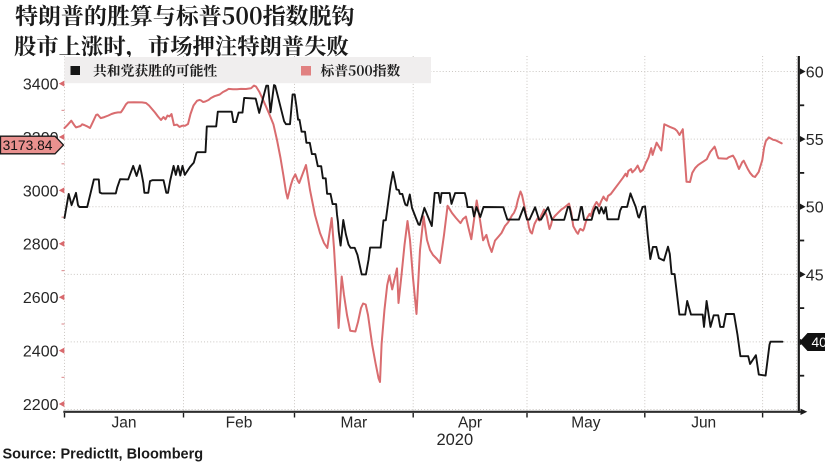  I want to click on svg-text: Jun, so click(703, 423).